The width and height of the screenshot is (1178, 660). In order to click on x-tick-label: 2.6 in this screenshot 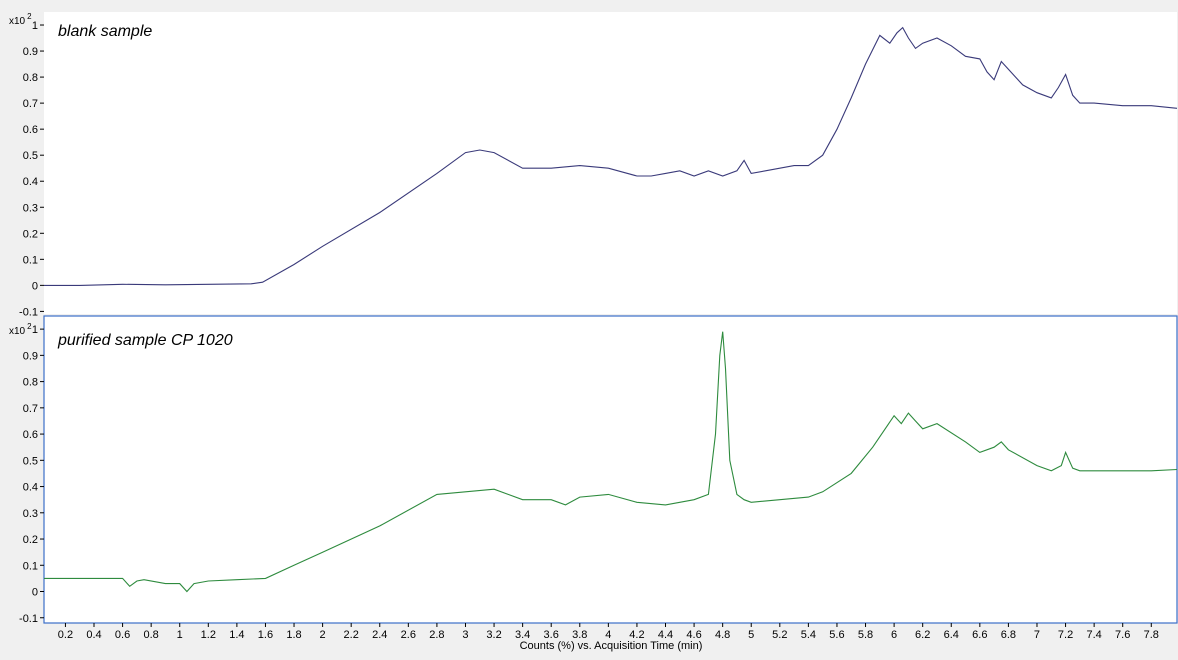, I will do `click(408, 635)`.